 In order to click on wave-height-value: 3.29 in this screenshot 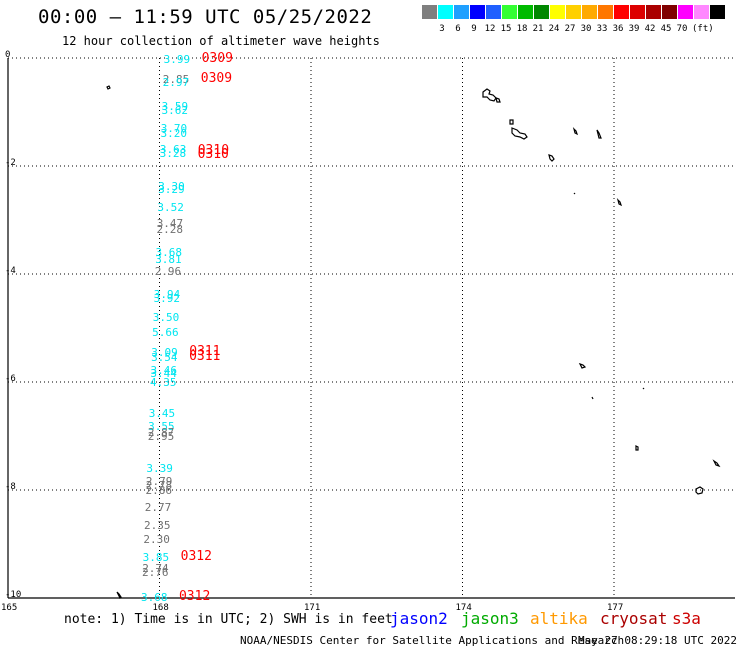, I will do `click(171, 189)`.